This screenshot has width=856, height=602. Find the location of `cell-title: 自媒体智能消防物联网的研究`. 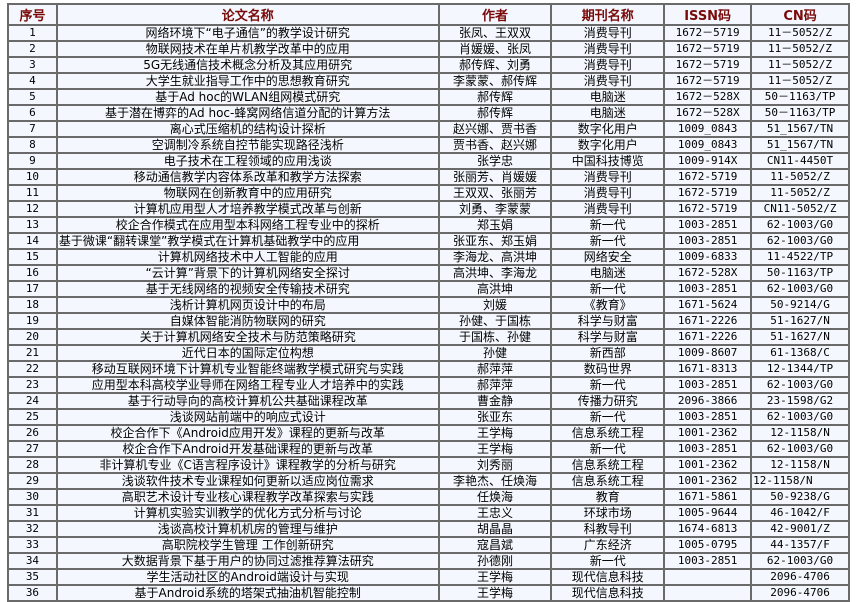

cell-title: 自媒体智能消防物联网的研究 is located at coordinates (247, 321).